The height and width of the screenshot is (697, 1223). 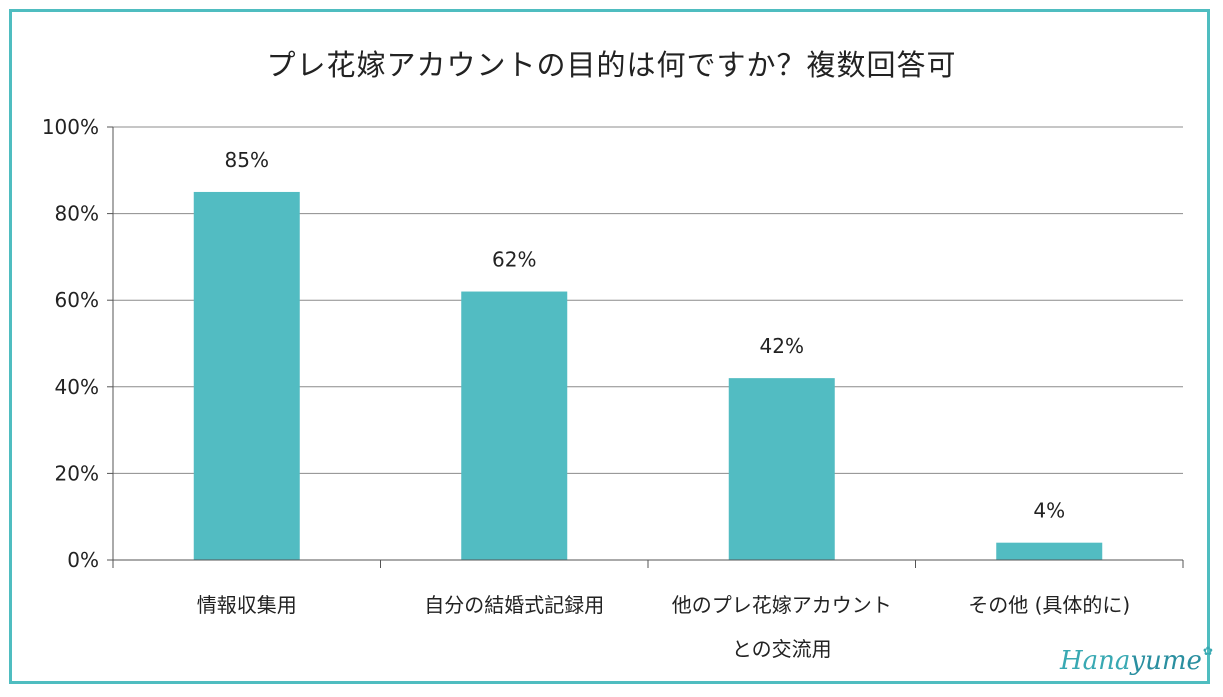 I want to click on y-tick-label: 100%, so click(x=70, y=127).